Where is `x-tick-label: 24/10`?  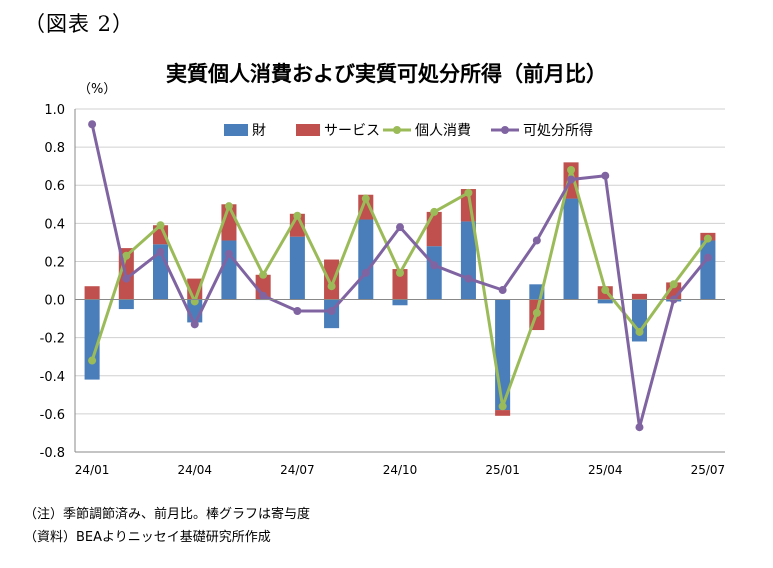
x-tick-label: 24/10 is located at coordinates (400, 470).